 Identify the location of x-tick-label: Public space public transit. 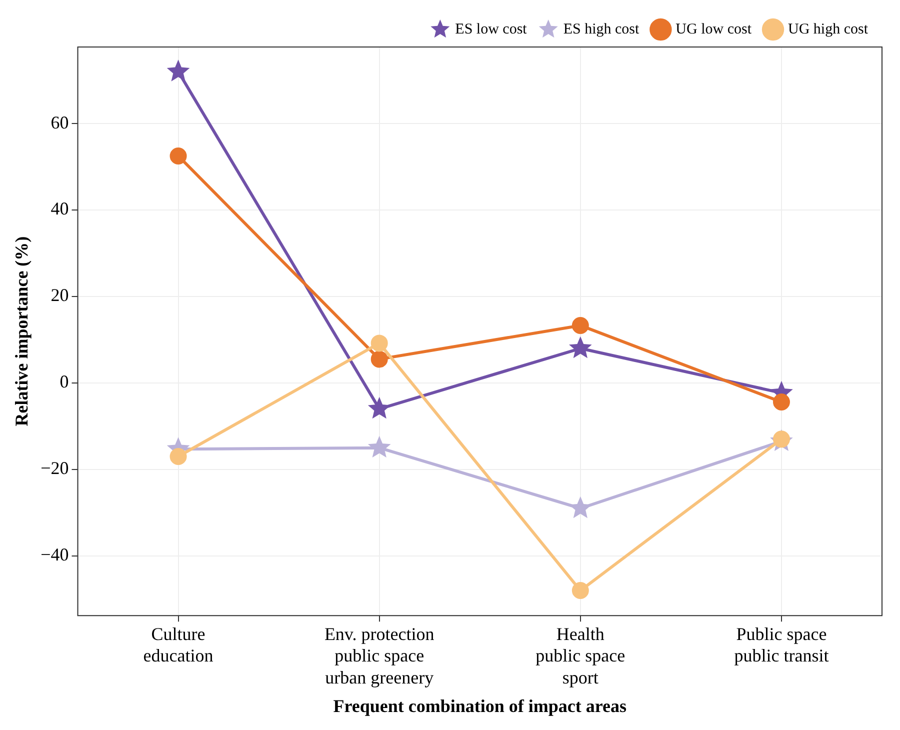
(781, 645).